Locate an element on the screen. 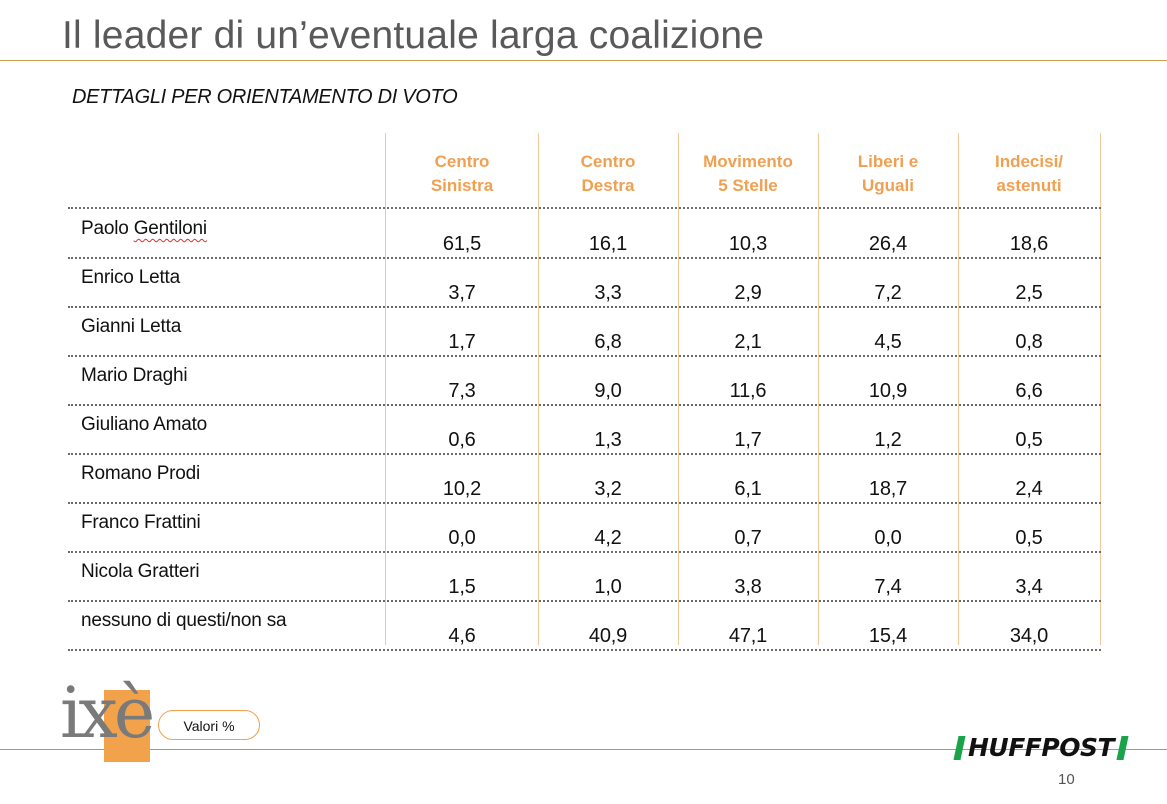 This screenshot has height=804, width=1167. slide-subtitle: DETTAGLI PER ORIENTAMENTO DI VOTO is located at coordinates (265, 97).